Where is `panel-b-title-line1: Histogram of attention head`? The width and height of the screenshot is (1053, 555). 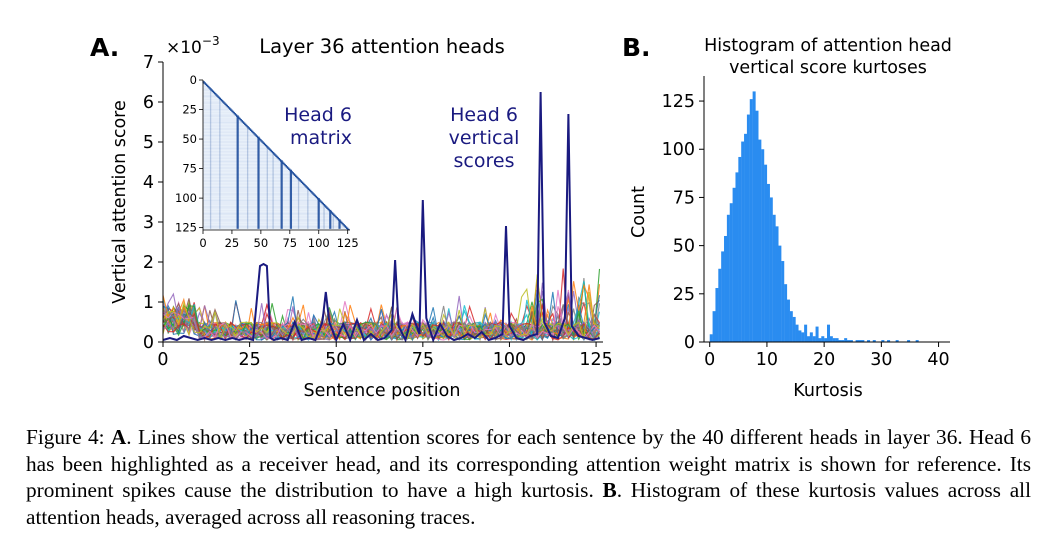 panel-b-title-line1: Histogram of attention head is located at coordinates (828, 46).